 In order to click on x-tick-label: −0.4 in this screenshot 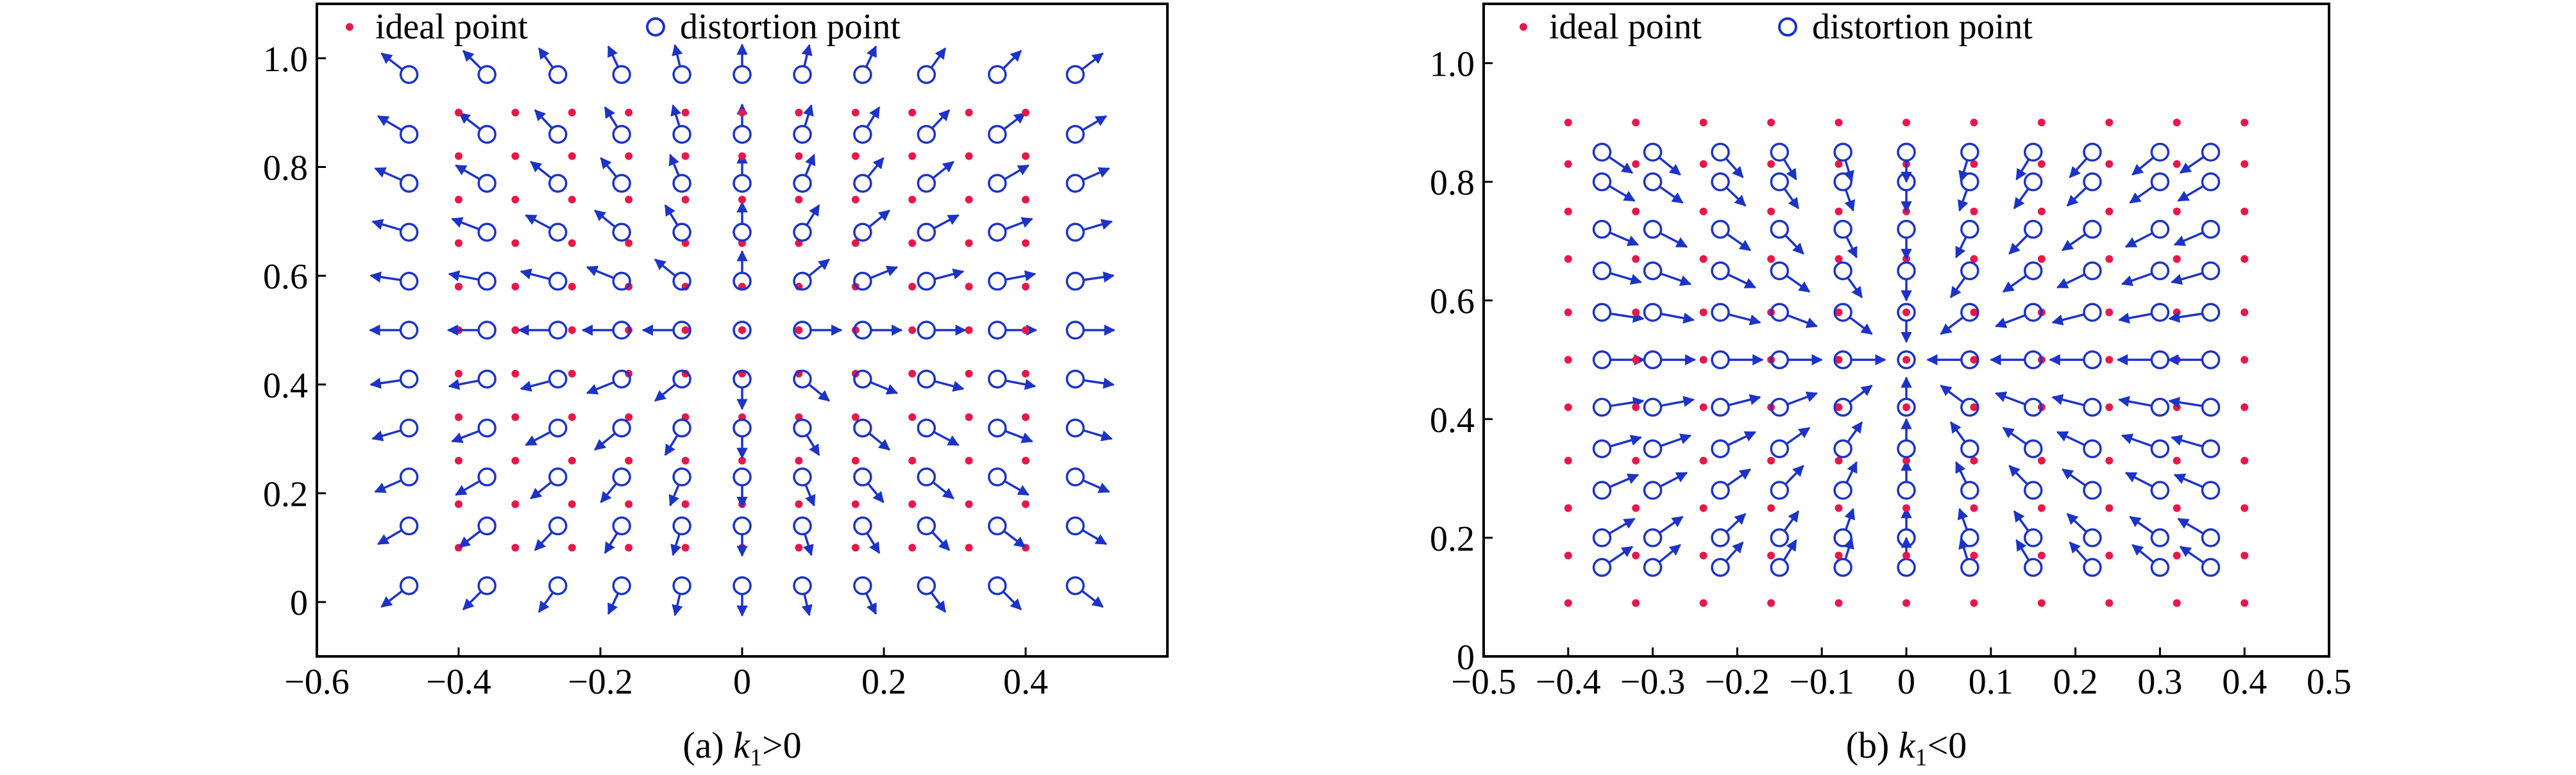, I will do `click(458, 682)`.